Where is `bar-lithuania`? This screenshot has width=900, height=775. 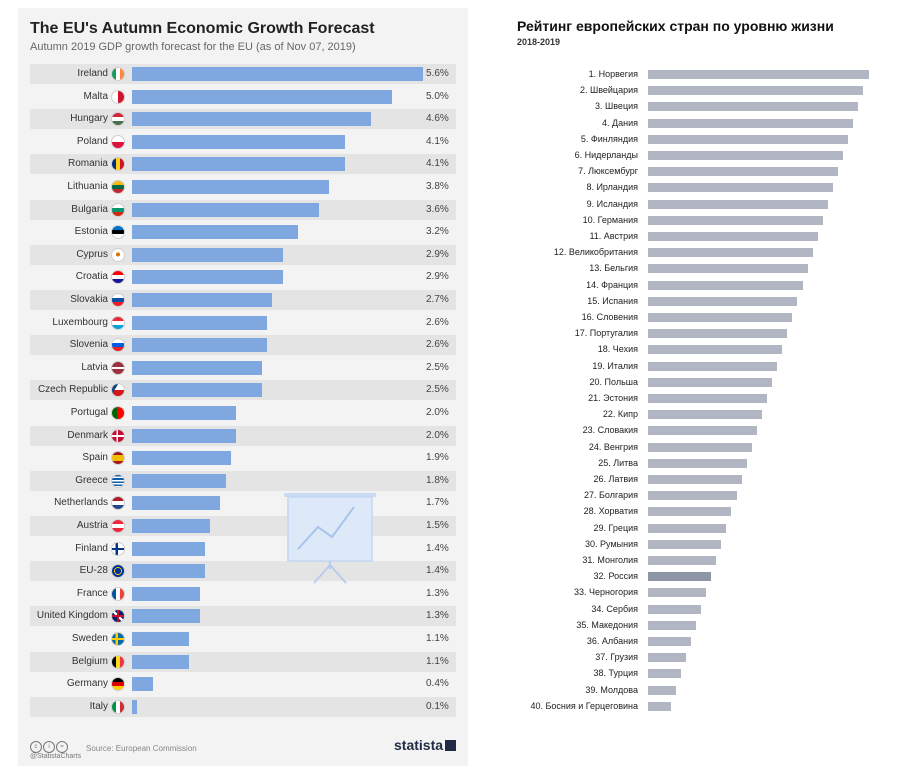
bar-lithuania is located at coordinates (231, 187).